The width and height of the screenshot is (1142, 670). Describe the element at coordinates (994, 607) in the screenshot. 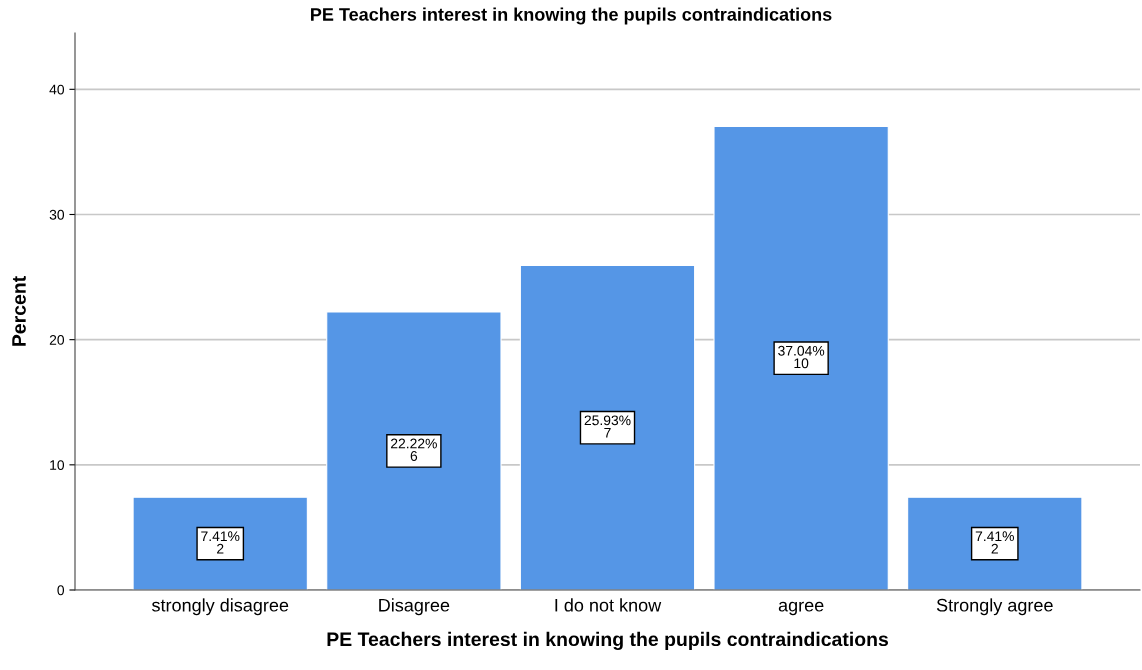

I see `x-tick-label: Strongly agree` at that location.